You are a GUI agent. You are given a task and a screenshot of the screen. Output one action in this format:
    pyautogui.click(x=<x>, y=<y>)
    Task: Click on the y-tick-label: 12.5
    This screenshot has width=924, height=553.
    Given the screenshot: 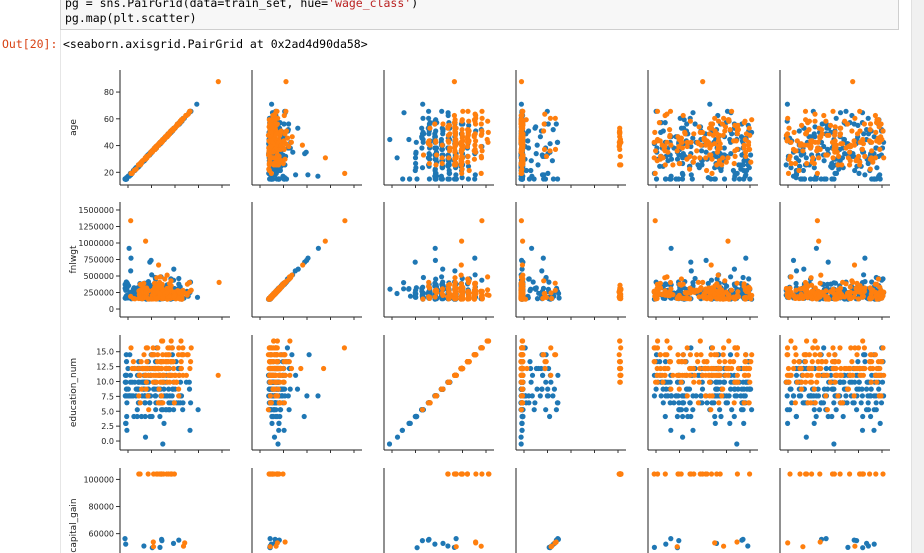 What is the action you would take?
    pyautogui.click(x=105, y=367)
    